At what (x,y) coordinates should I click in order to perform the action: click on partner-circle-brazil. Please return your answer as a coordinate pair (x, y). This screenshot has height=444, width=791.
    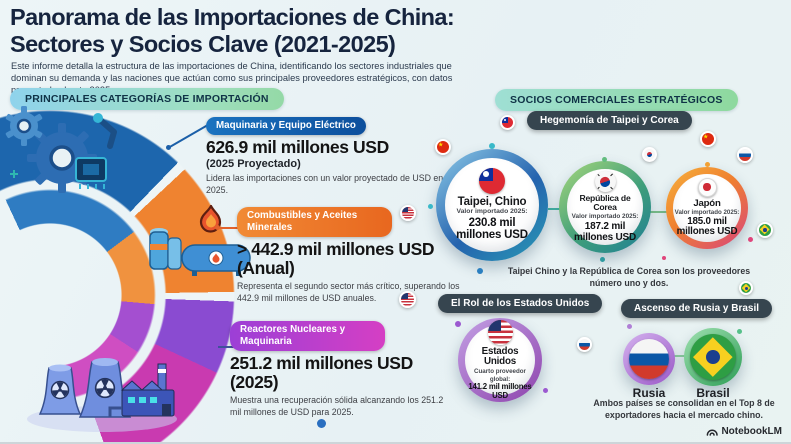
    Looking at the image, I should click on (713, 357).